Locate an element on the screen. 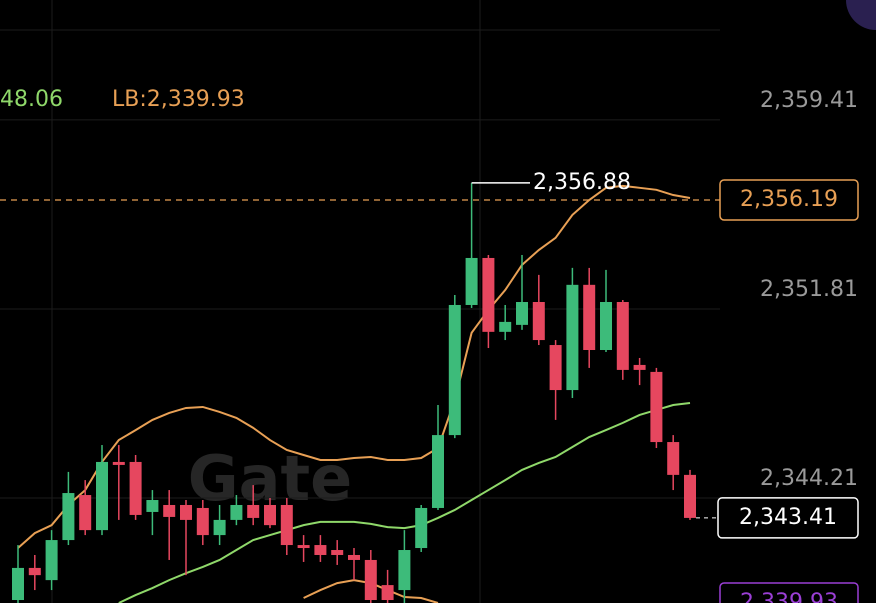  last-price-box is located at coordinates (788, 518).